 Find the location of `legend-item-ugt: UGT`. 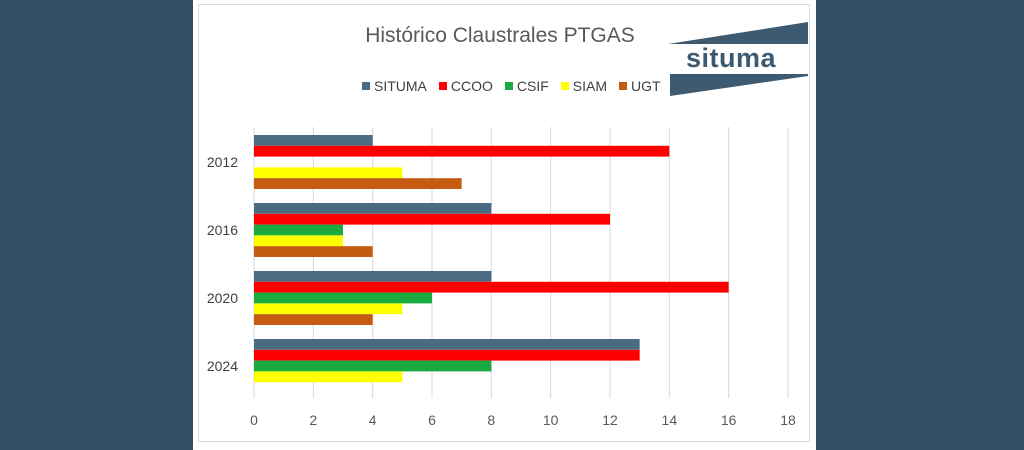

legend-item-ugt: UGT is located at coordinates (640, 86).